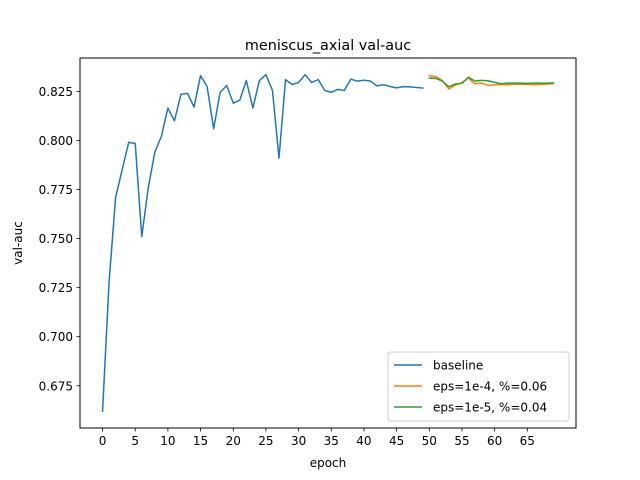 This screenshot has width=640, height=480. Describe the element at coordinates (396, 441) in the screenshot. I see `x-tick-label: 45` at that location.